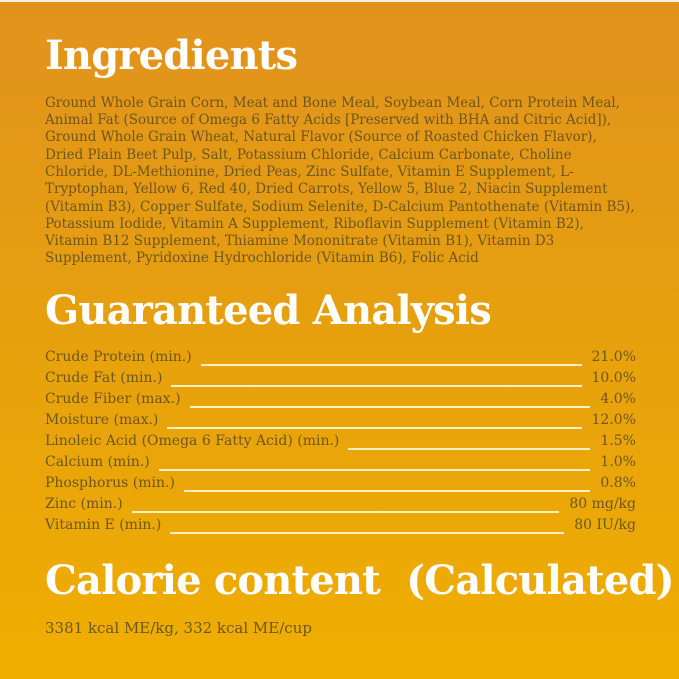 The width and height of the screenshot is (679, 679). Describe the element at coordinates (340, 485) in the screenshot. I see `analysis-row: Phosphorus (min.) 0.8%` at that location.